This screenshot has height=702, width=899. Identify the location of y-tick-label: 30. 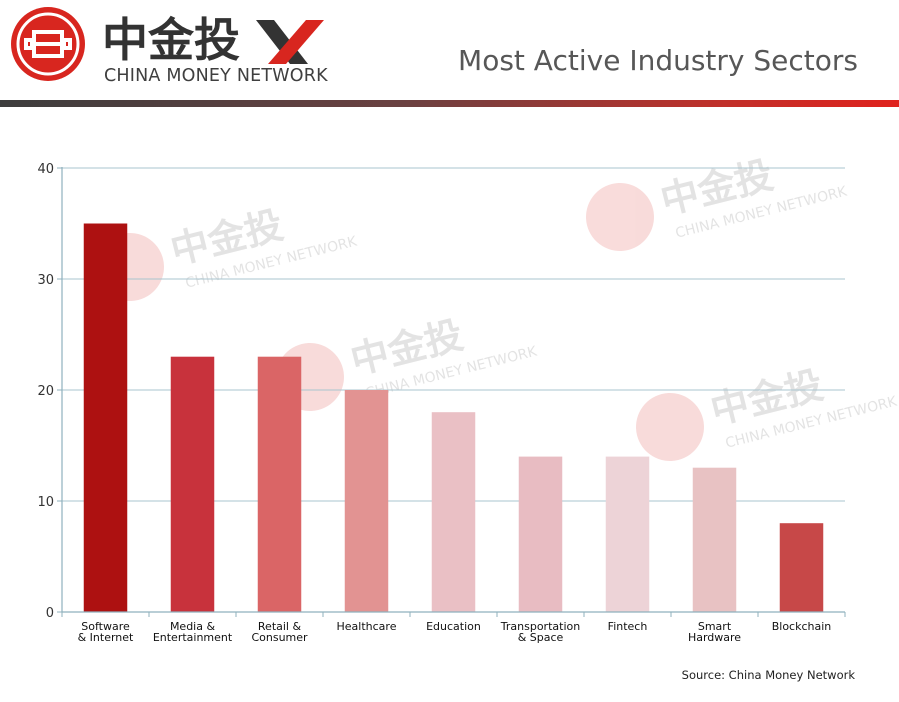
(45, 280).